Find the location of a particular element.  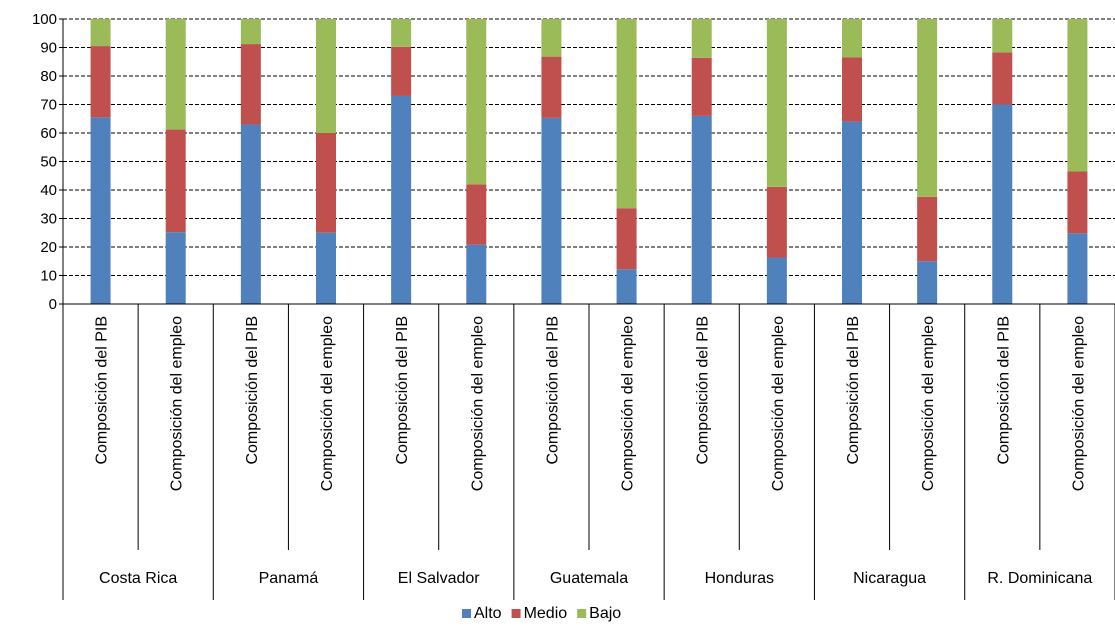

legend-label: Alto is located at coordinates (488, 613).